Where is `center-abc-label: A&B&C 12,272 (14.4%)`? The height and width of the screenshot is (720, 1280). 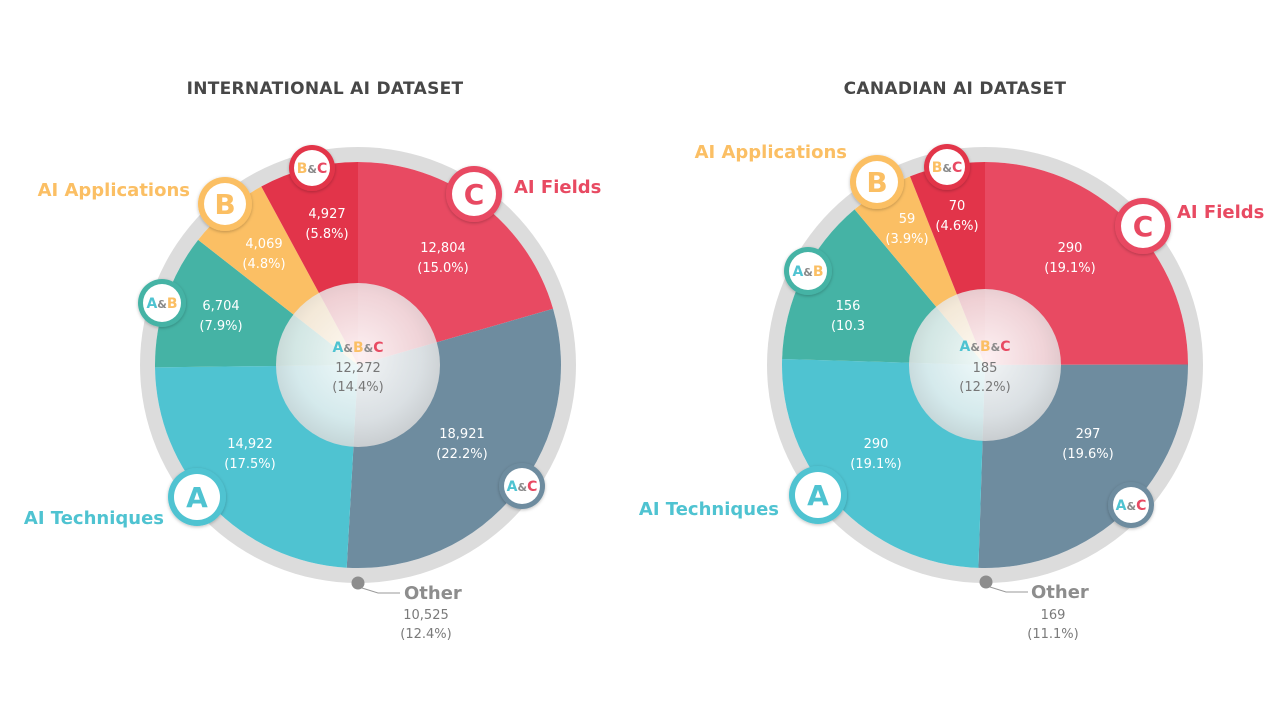 center-abc-label: A&B&C 12,272 (14.4%) is located at coordinates (357, 367).